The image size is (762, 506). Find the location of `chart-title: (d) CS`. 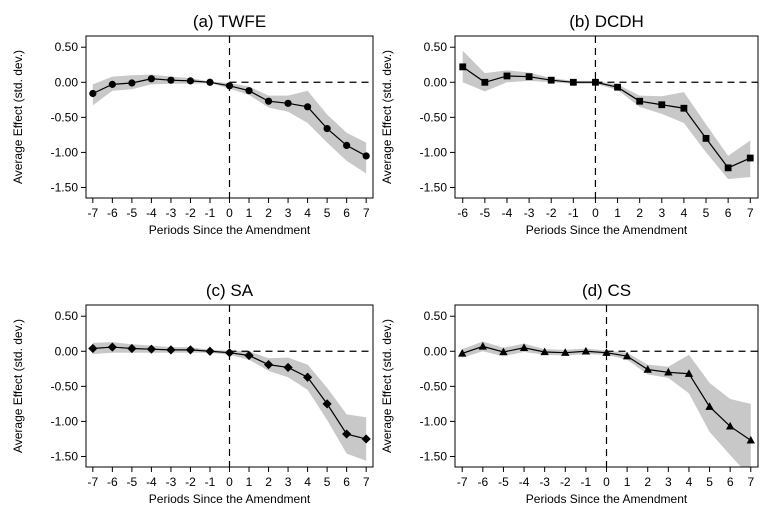

chart-title: (d) CS is located at coordinates (606, 290).